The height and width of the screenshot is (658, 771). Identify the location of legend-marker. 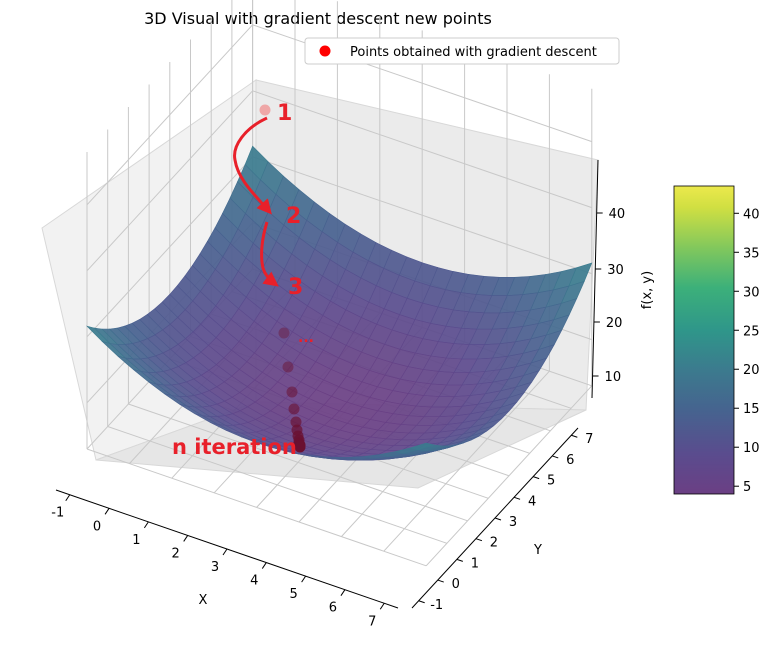
(325, 51).